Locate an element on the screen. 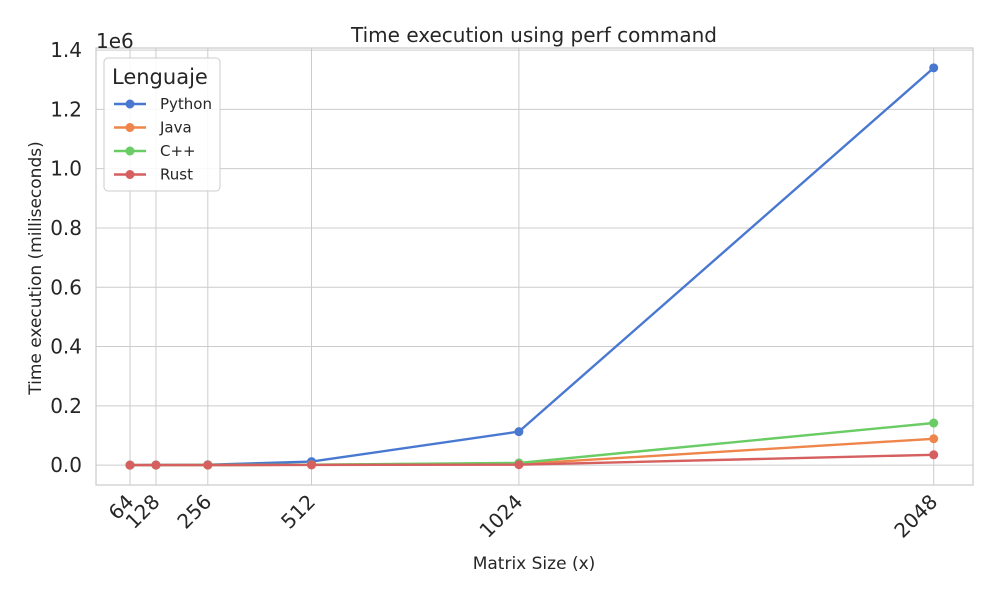  y-tick-labels: 0.0 0.2 0.4 0.6 0.8 1.0 1.2 1.4 is located at coordinates (66, 257).